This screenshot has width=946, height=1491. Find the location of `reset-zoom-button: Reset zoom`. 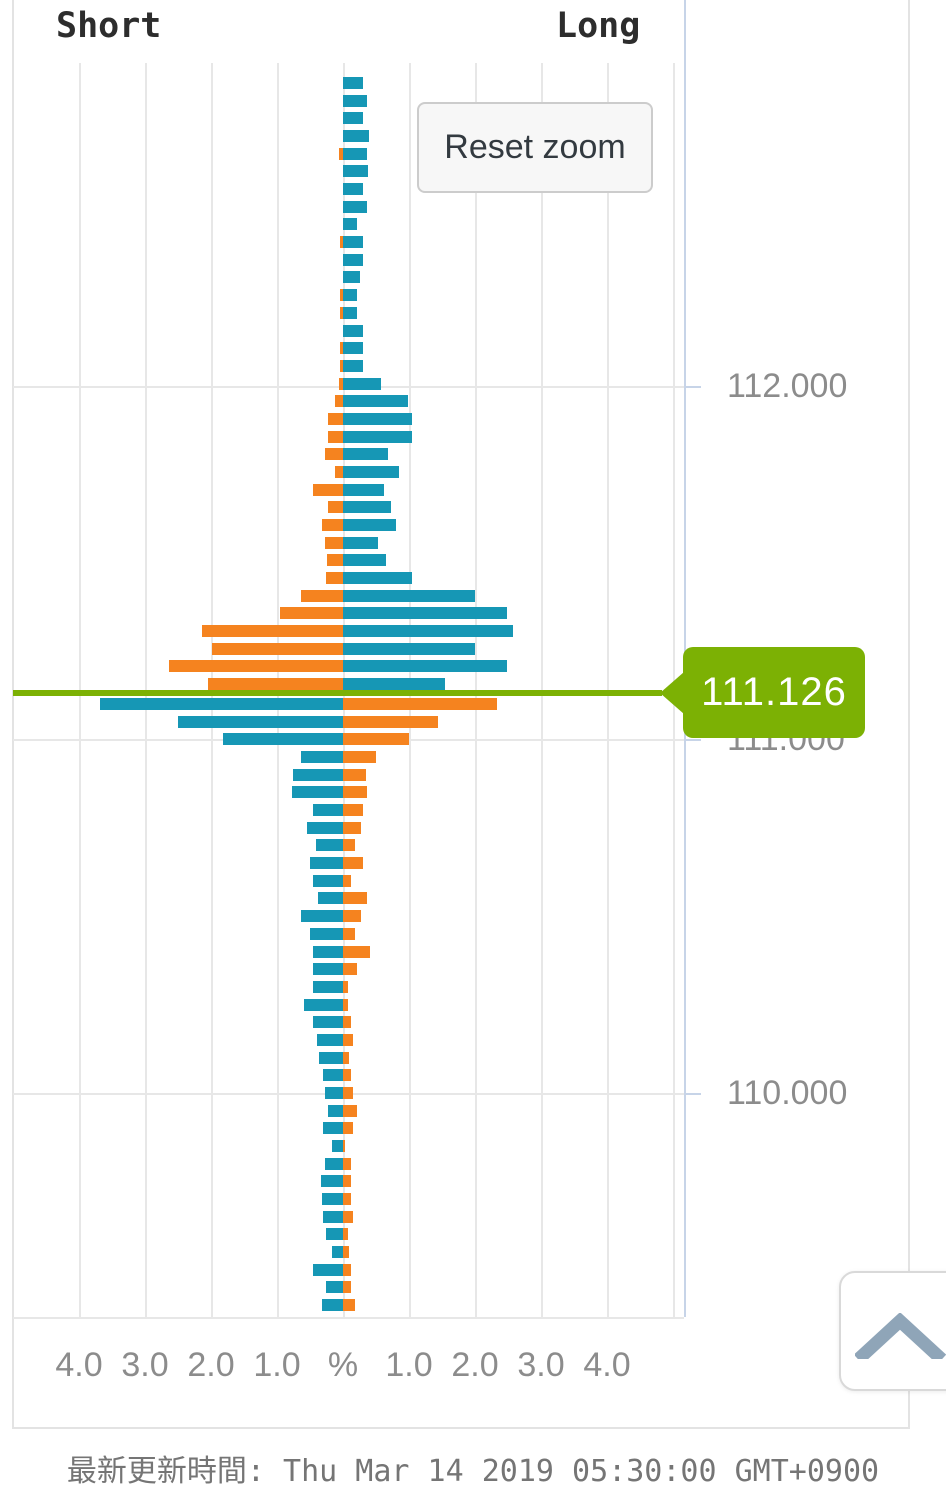

reset-zoom-button: Reset zoom is located at coordinates (535, 147).